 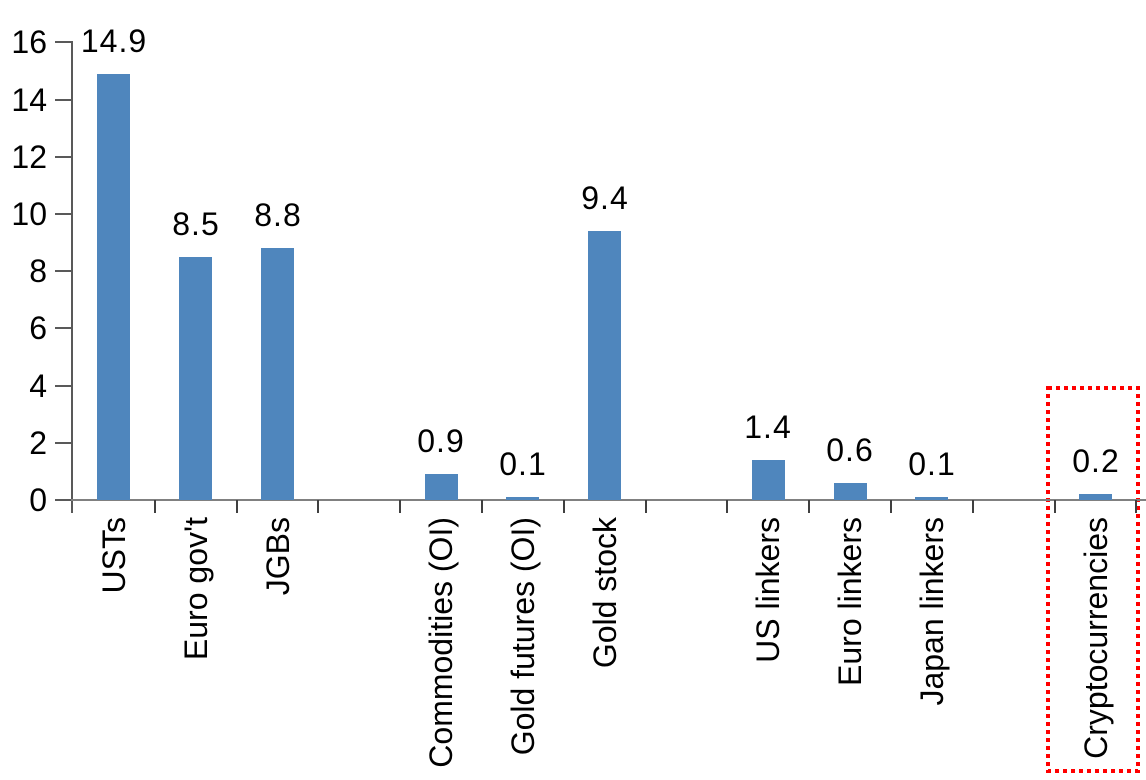 What do you see at coordinates (113, 287) in the screenshot?
I see `bar-usts` at bounding box center [113, 287].